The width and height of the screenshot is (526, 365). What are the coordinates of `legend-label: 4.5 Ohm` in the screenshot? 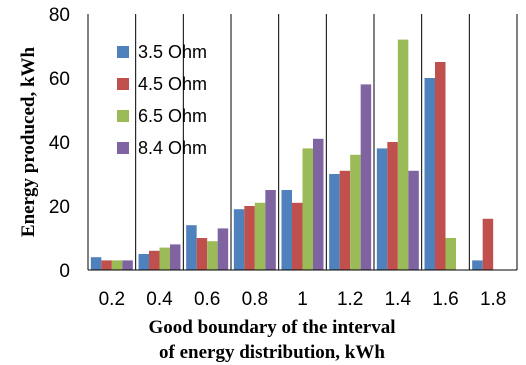 It's located at (172, 84).